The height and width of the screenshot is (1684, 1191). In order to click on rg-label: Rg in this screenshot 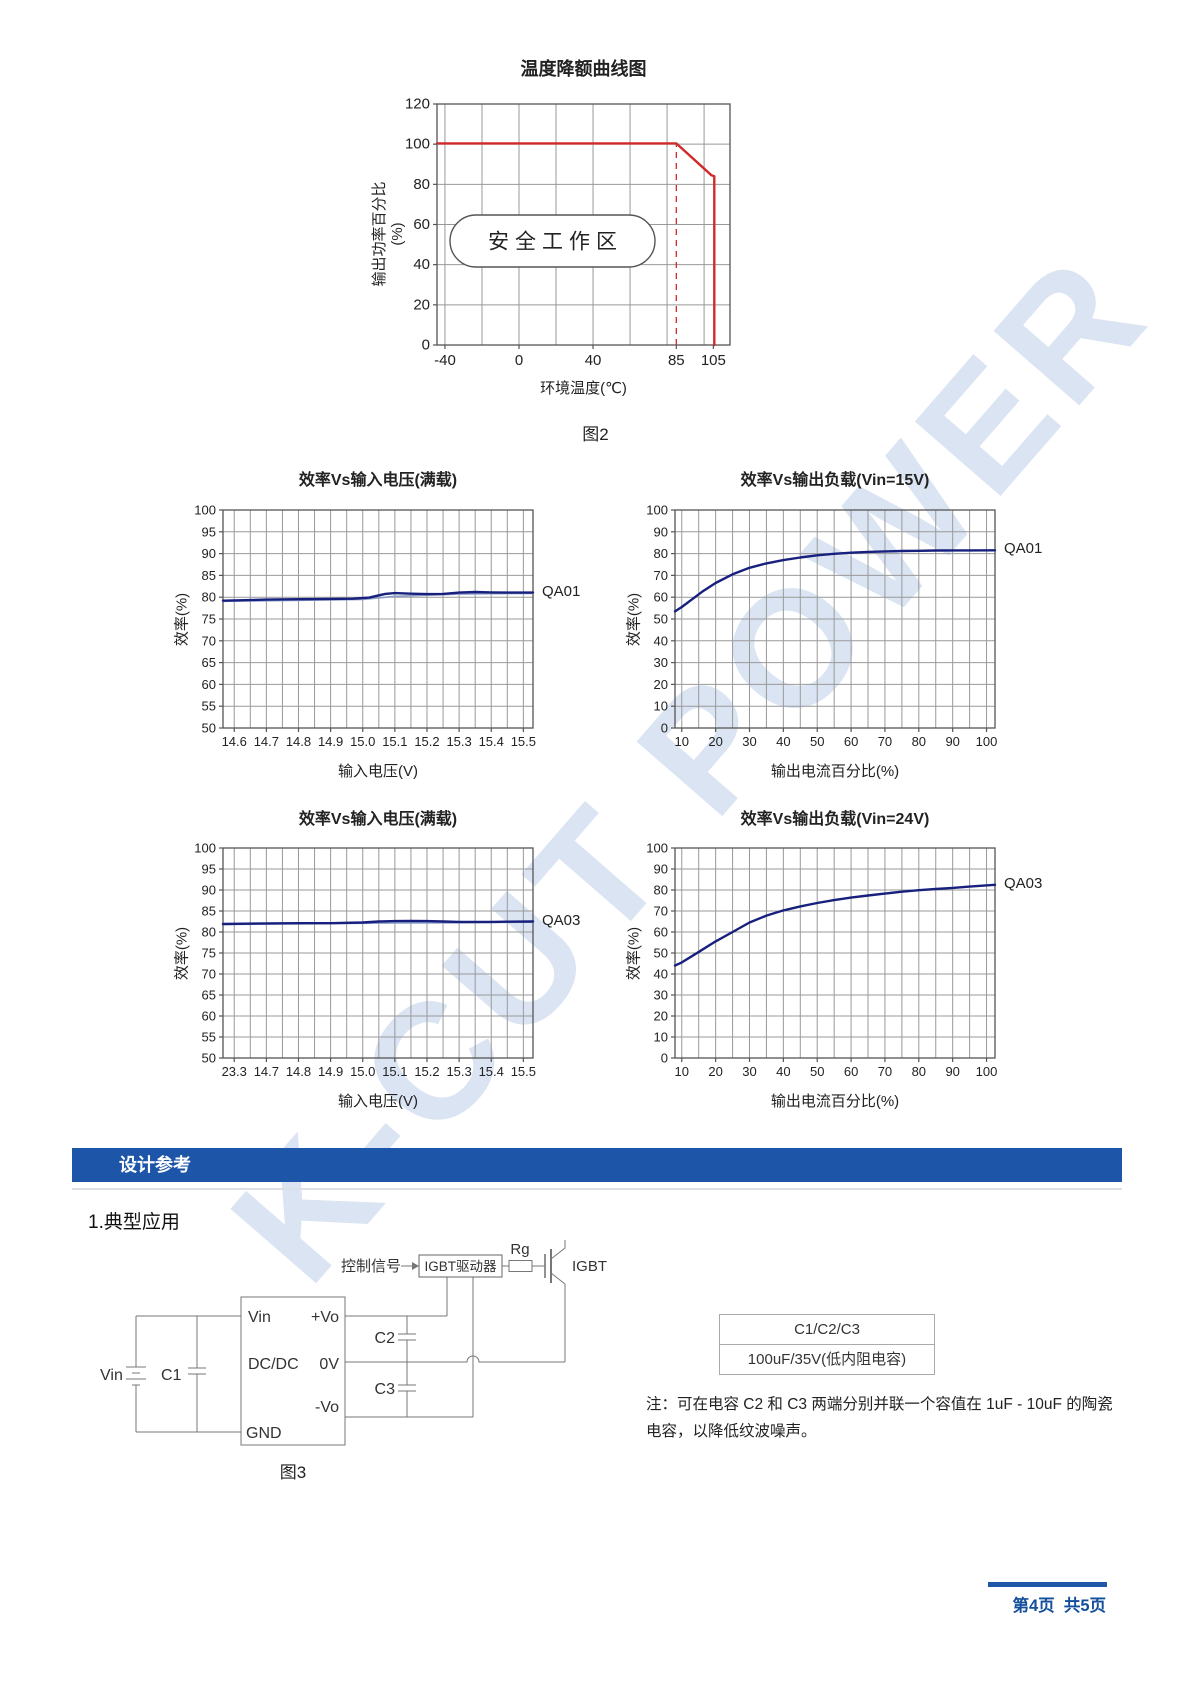, I will do `click(519, 1249)`.